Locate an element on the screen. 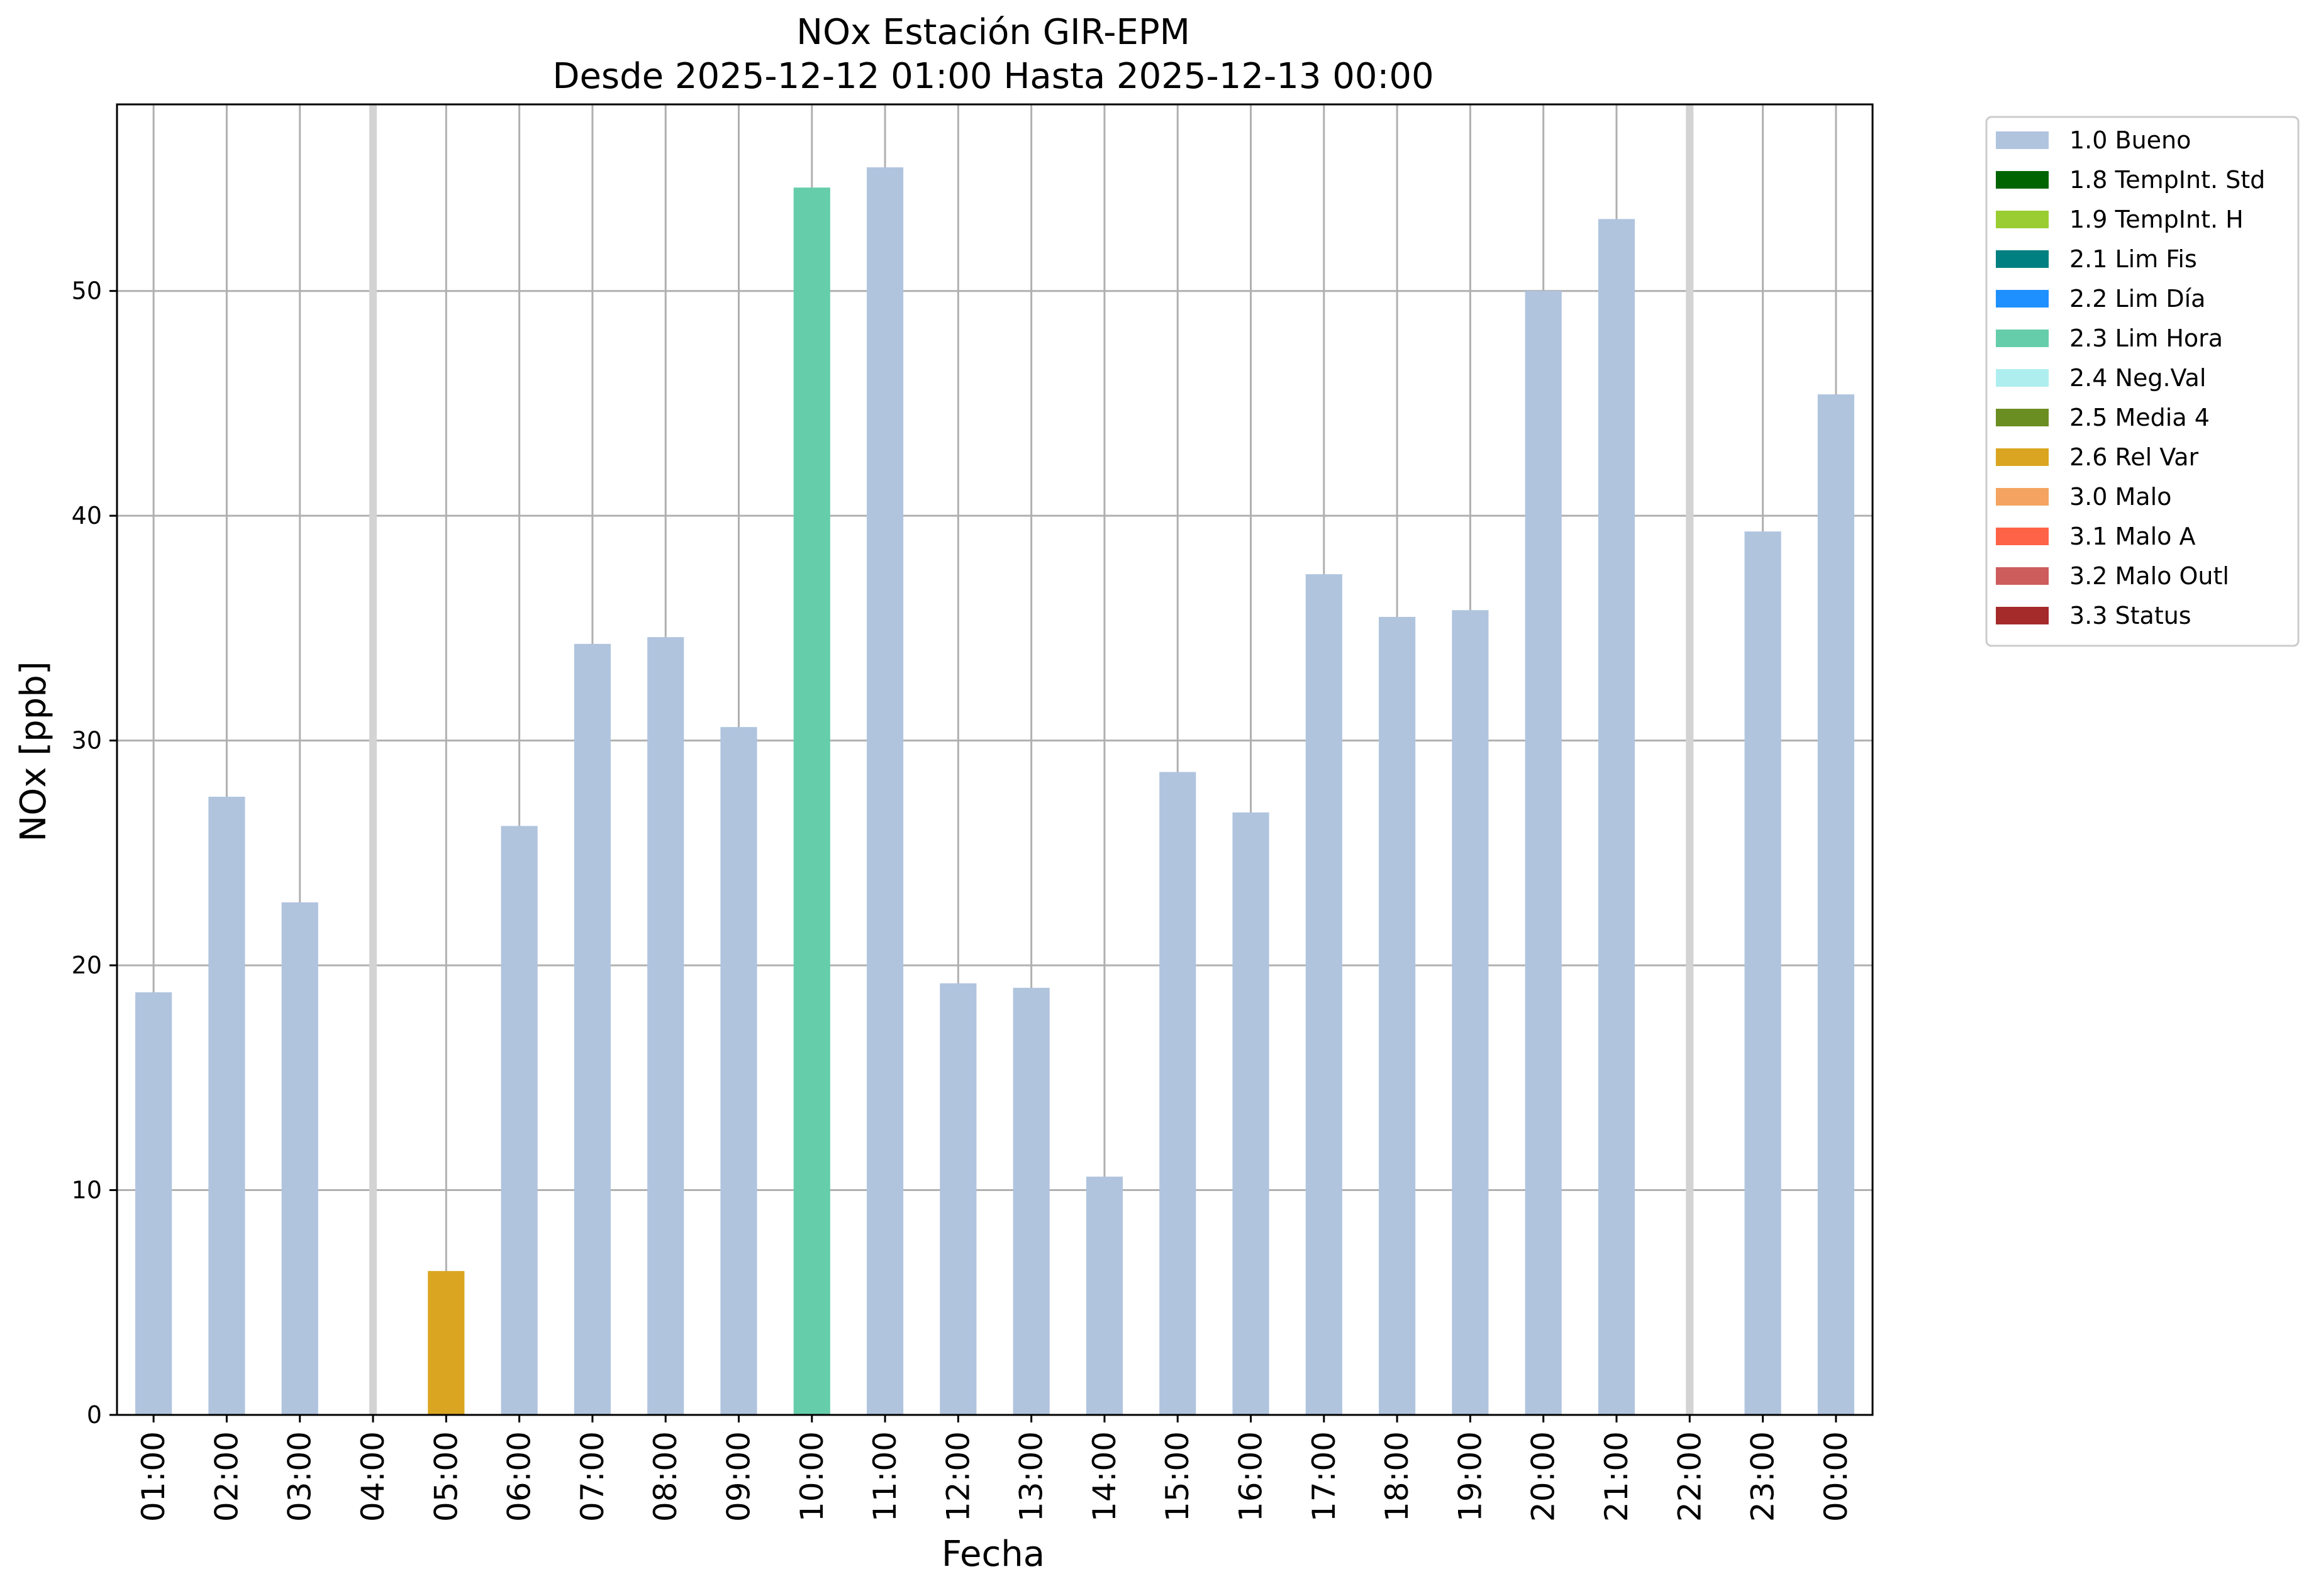 This screenshot has height=1596, width=2316. legend-label: 2.2 Lim Día is located at coordinates (2137, 299).